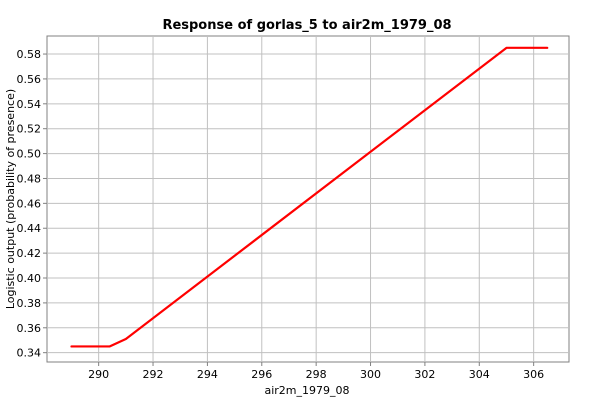  I want to click on y-tick-label: 0.52, so click(29, 129).